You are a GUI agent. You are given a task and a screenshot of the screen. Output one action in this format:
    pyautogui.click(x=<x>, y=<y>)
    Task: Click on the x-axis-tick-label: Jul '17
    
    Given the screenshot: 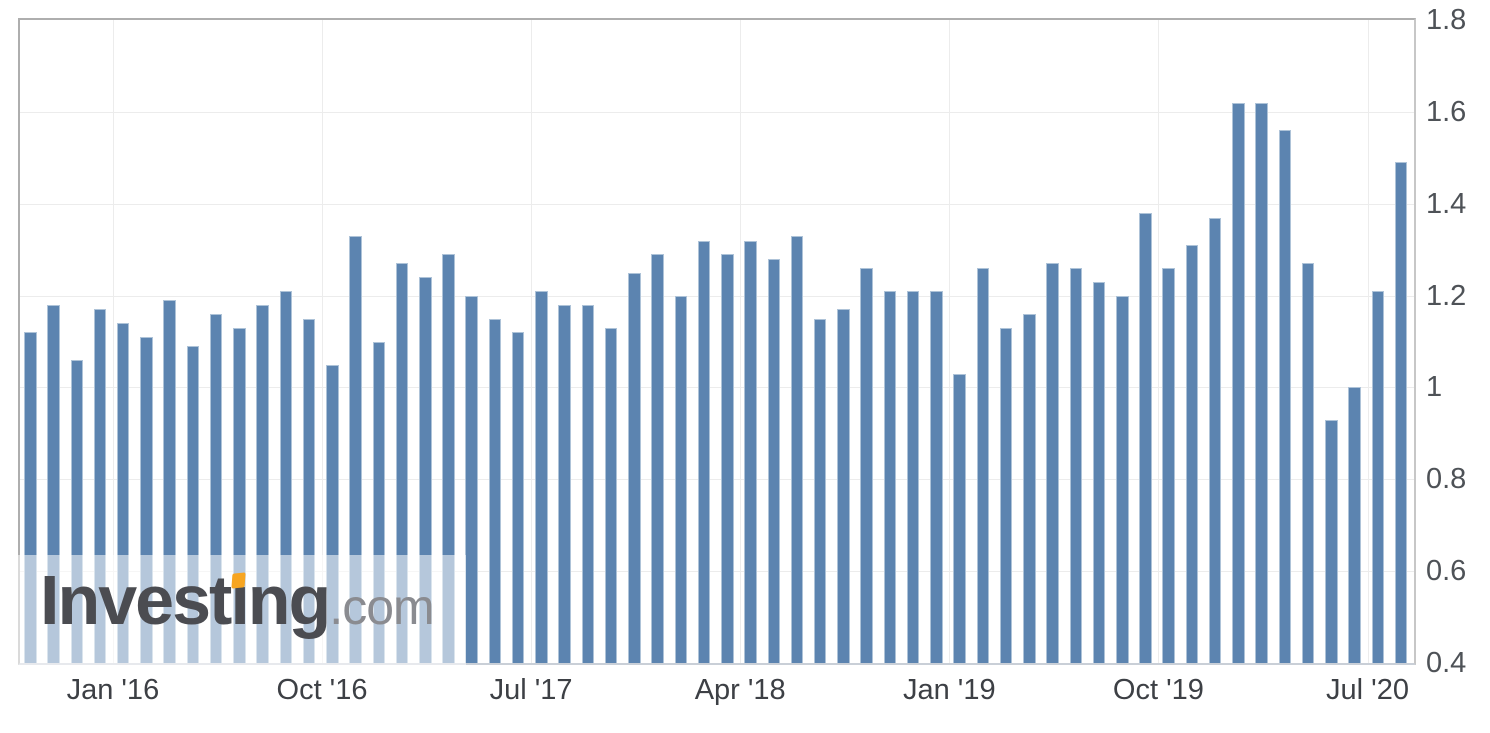 What is the action you would take?
    pyautogui.click(x=531, y=690)
    